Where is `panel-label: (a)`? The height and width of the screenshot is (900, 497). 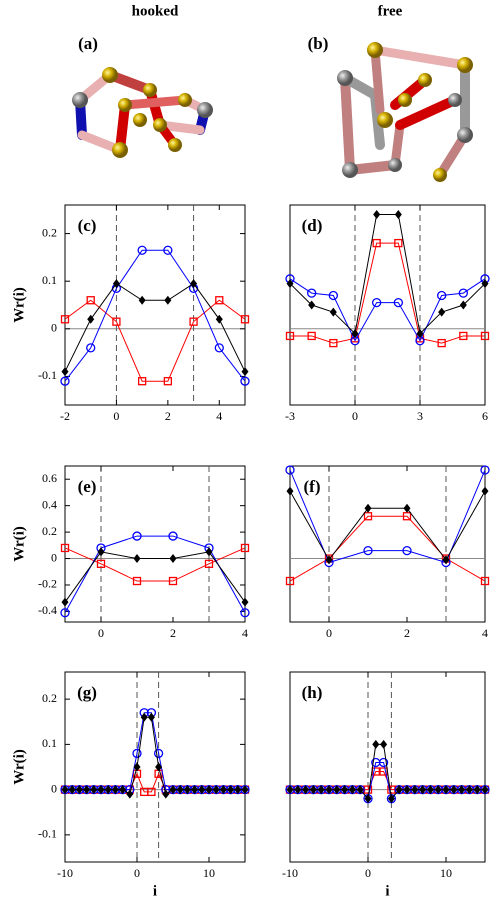
panel-label: (a) is located at coordinates (88, 43).